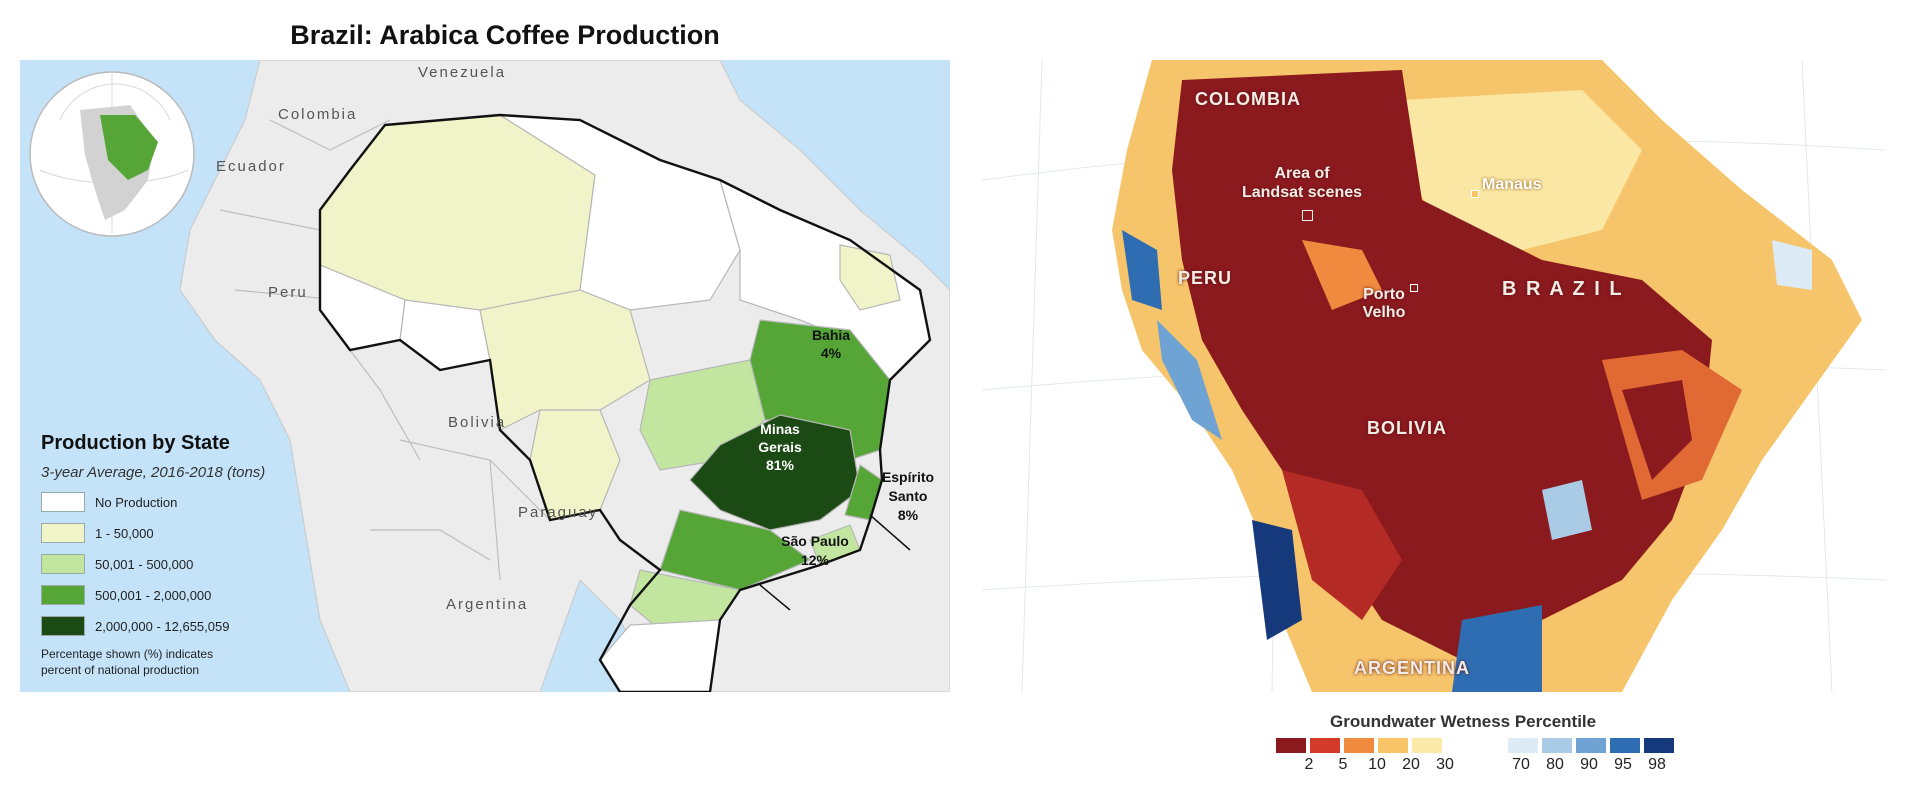 The image size is (1905, 797). I want to click on state-minas-gerais, so click(775, 472).